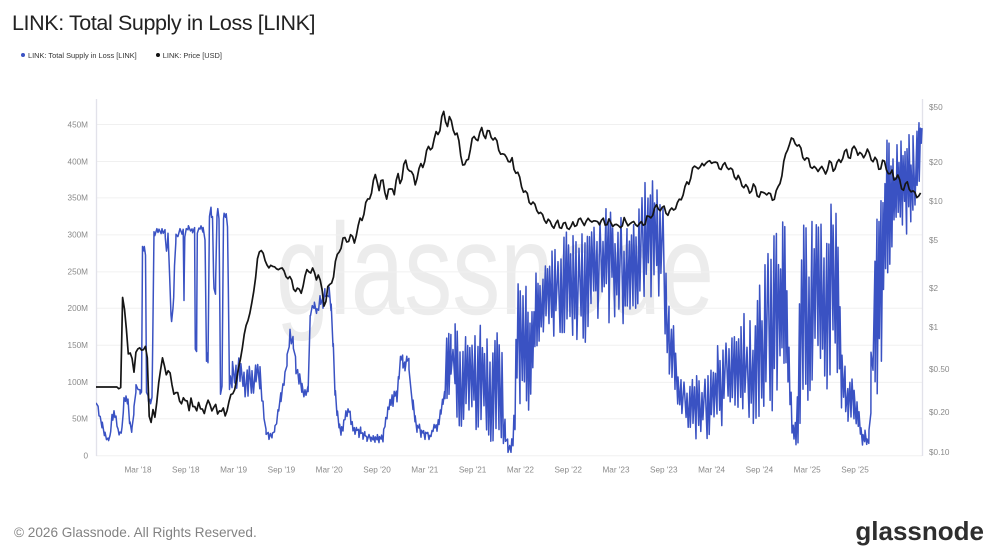  Describe the element at coordinates (78, 345) in the screenshot. I see `svg-text: 150M` at that location.